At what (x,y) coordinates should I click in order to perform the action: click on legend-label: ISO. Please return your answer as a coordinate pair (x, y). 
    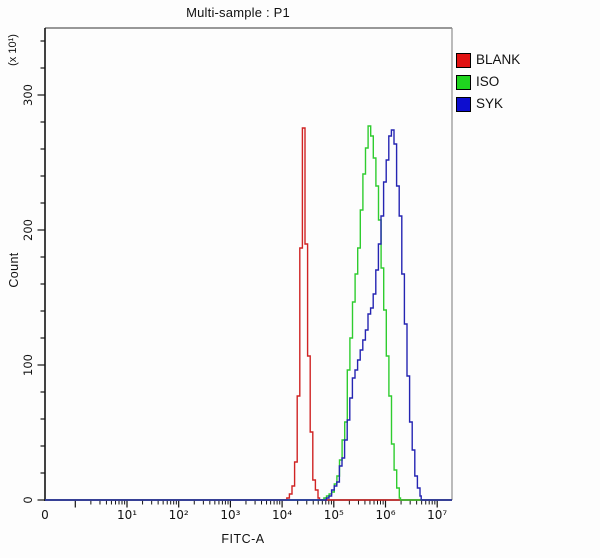
    Looking at the image, I should click on (488, 81).